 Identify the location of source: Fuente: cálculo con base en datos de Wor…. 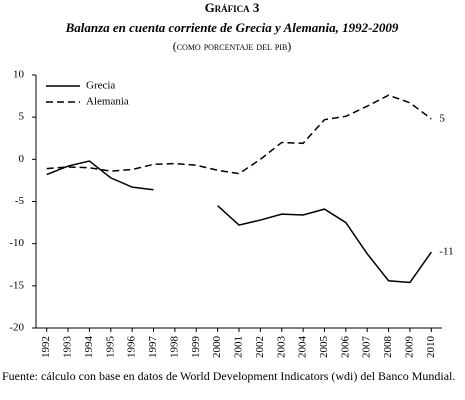
(229, 376).